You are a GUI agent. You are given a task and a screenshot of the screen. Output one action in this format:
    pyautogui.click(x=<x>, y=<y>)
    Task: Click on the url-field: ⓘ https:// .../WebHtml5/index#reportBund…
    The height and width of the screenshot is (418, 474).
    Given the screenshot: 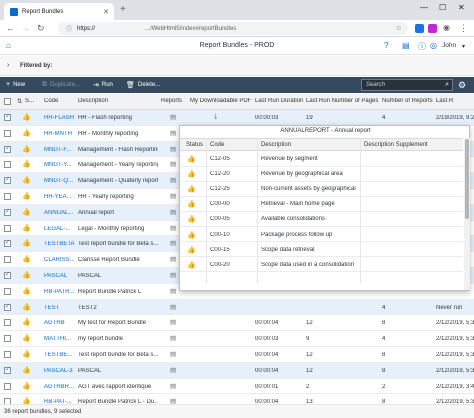 What is the action you would take?
    pyautogui.click(x=233, y=28)
    